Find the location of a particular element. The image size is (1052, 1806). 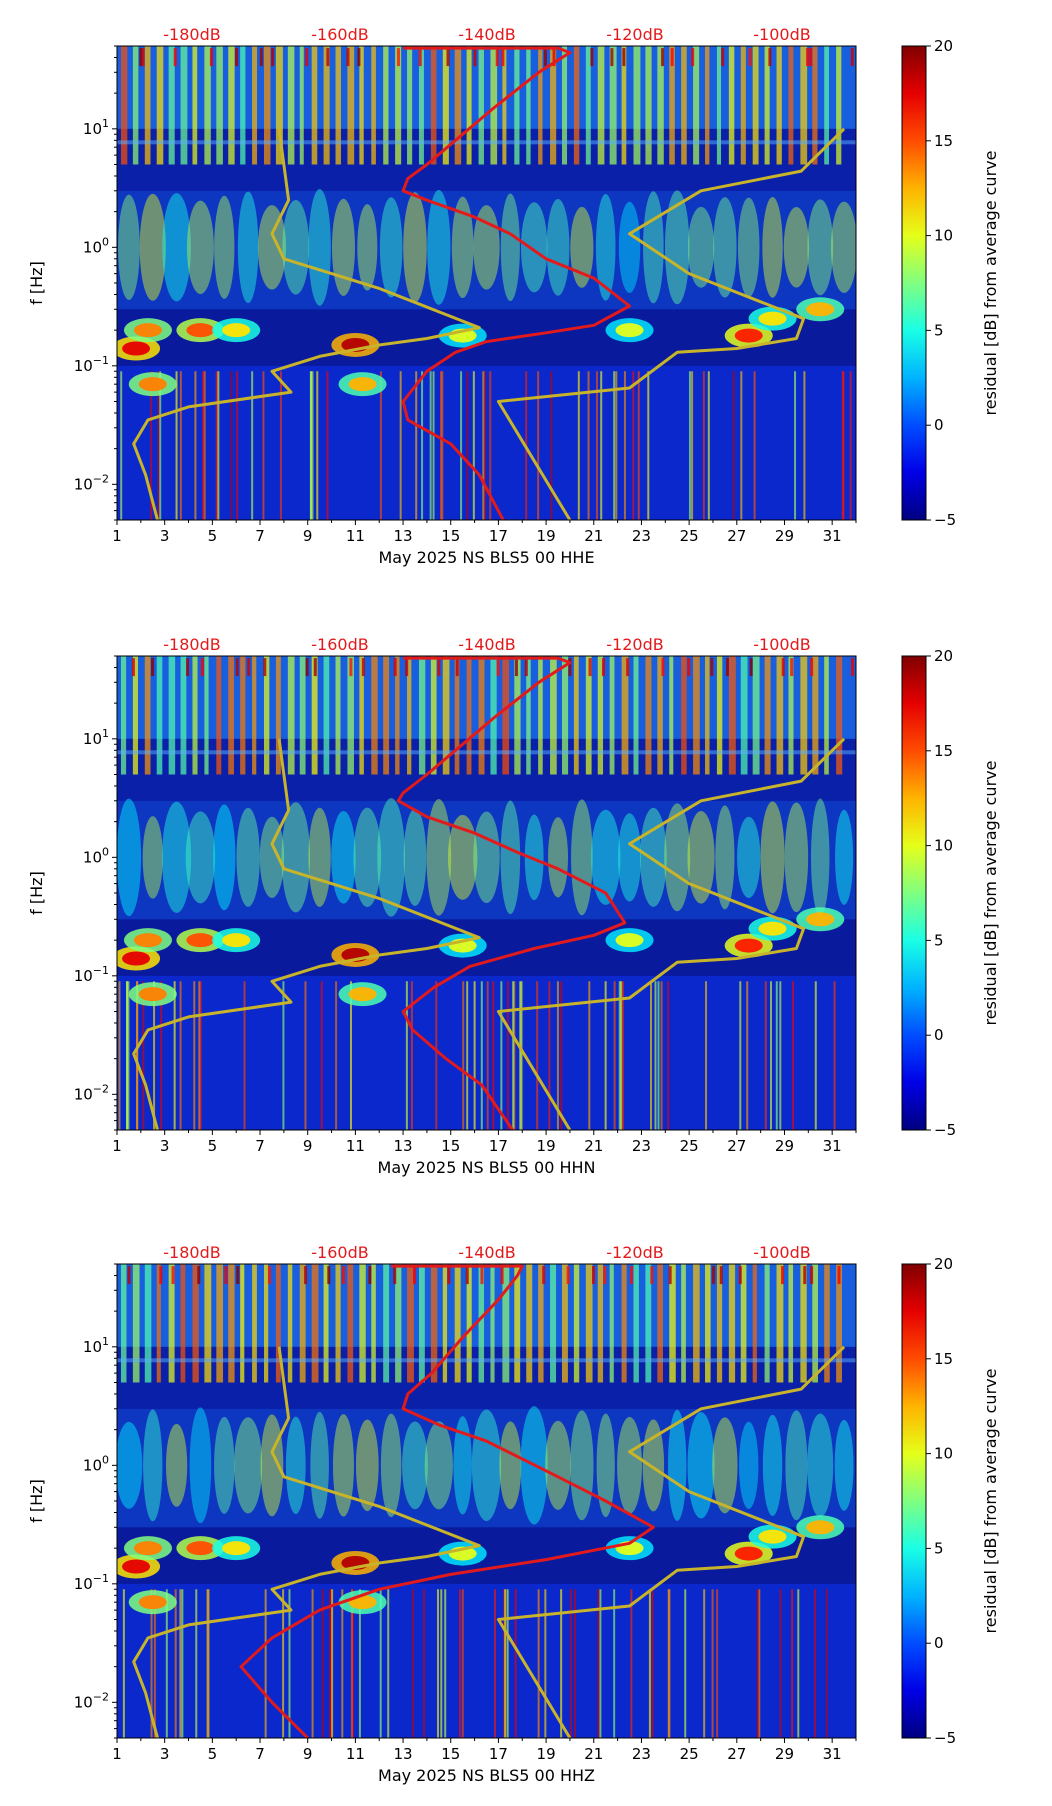

colorbar is located at coordinates (914, 893).